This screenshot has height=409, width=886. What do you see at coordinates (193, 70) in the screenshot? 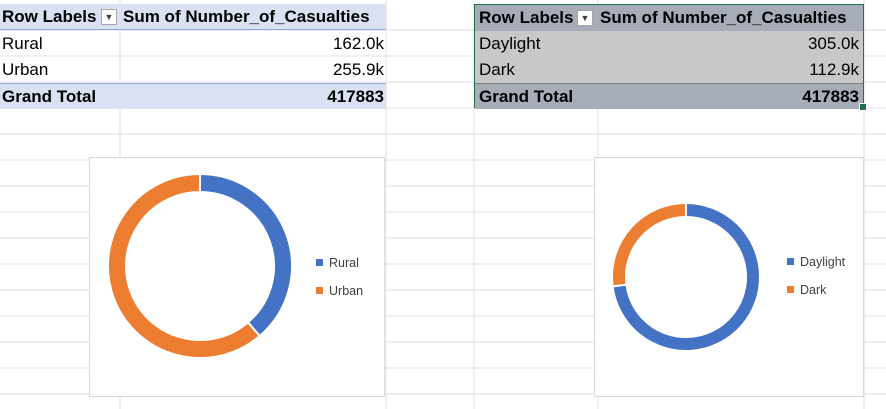
I see `pivot-row-urban: Urban 255.9k` at bounding box center [193, 70].